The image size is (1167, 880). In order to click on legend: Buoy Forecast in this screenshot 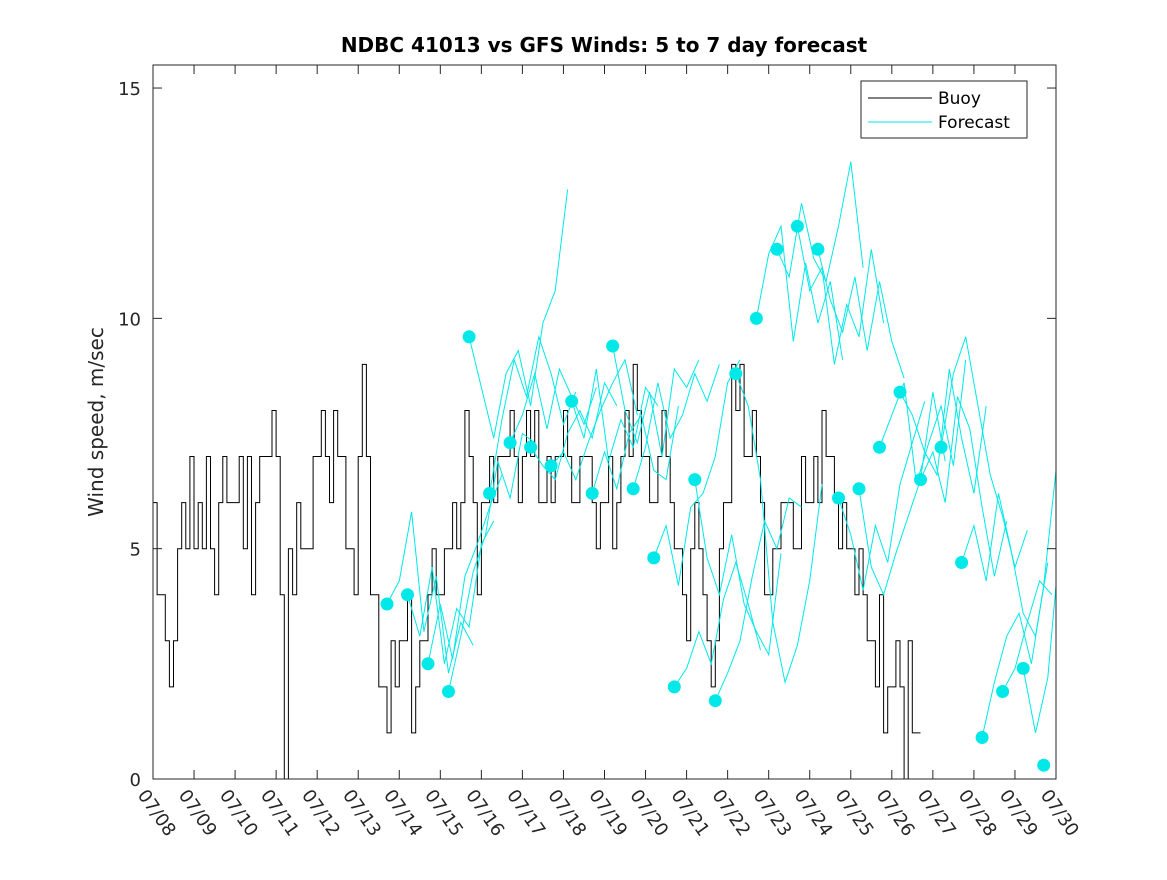, I will do `click(944, 109)`.